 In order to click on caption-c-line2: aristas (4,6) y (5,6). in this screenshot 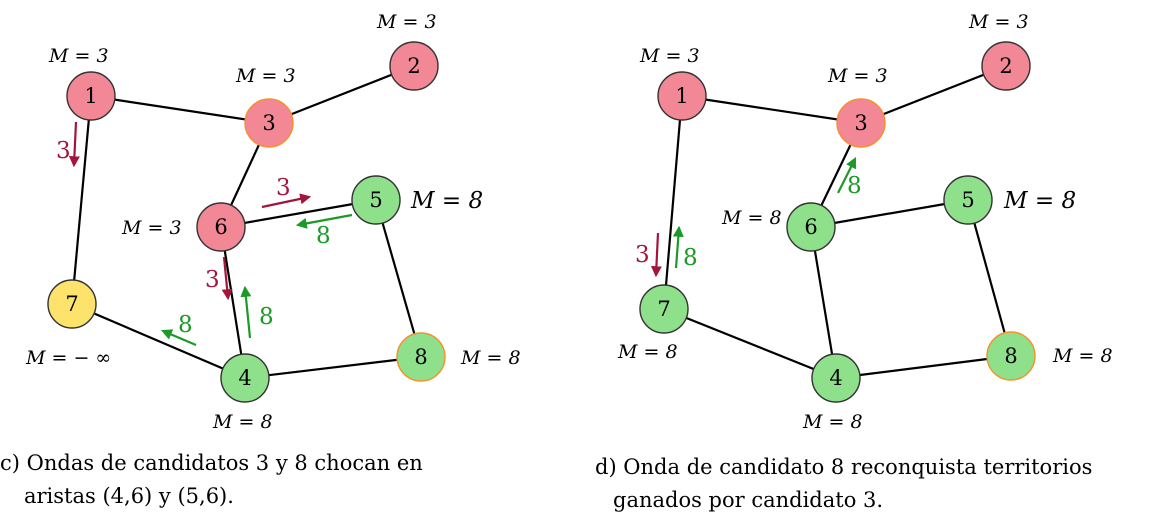, I will do `click(129, 496)`.